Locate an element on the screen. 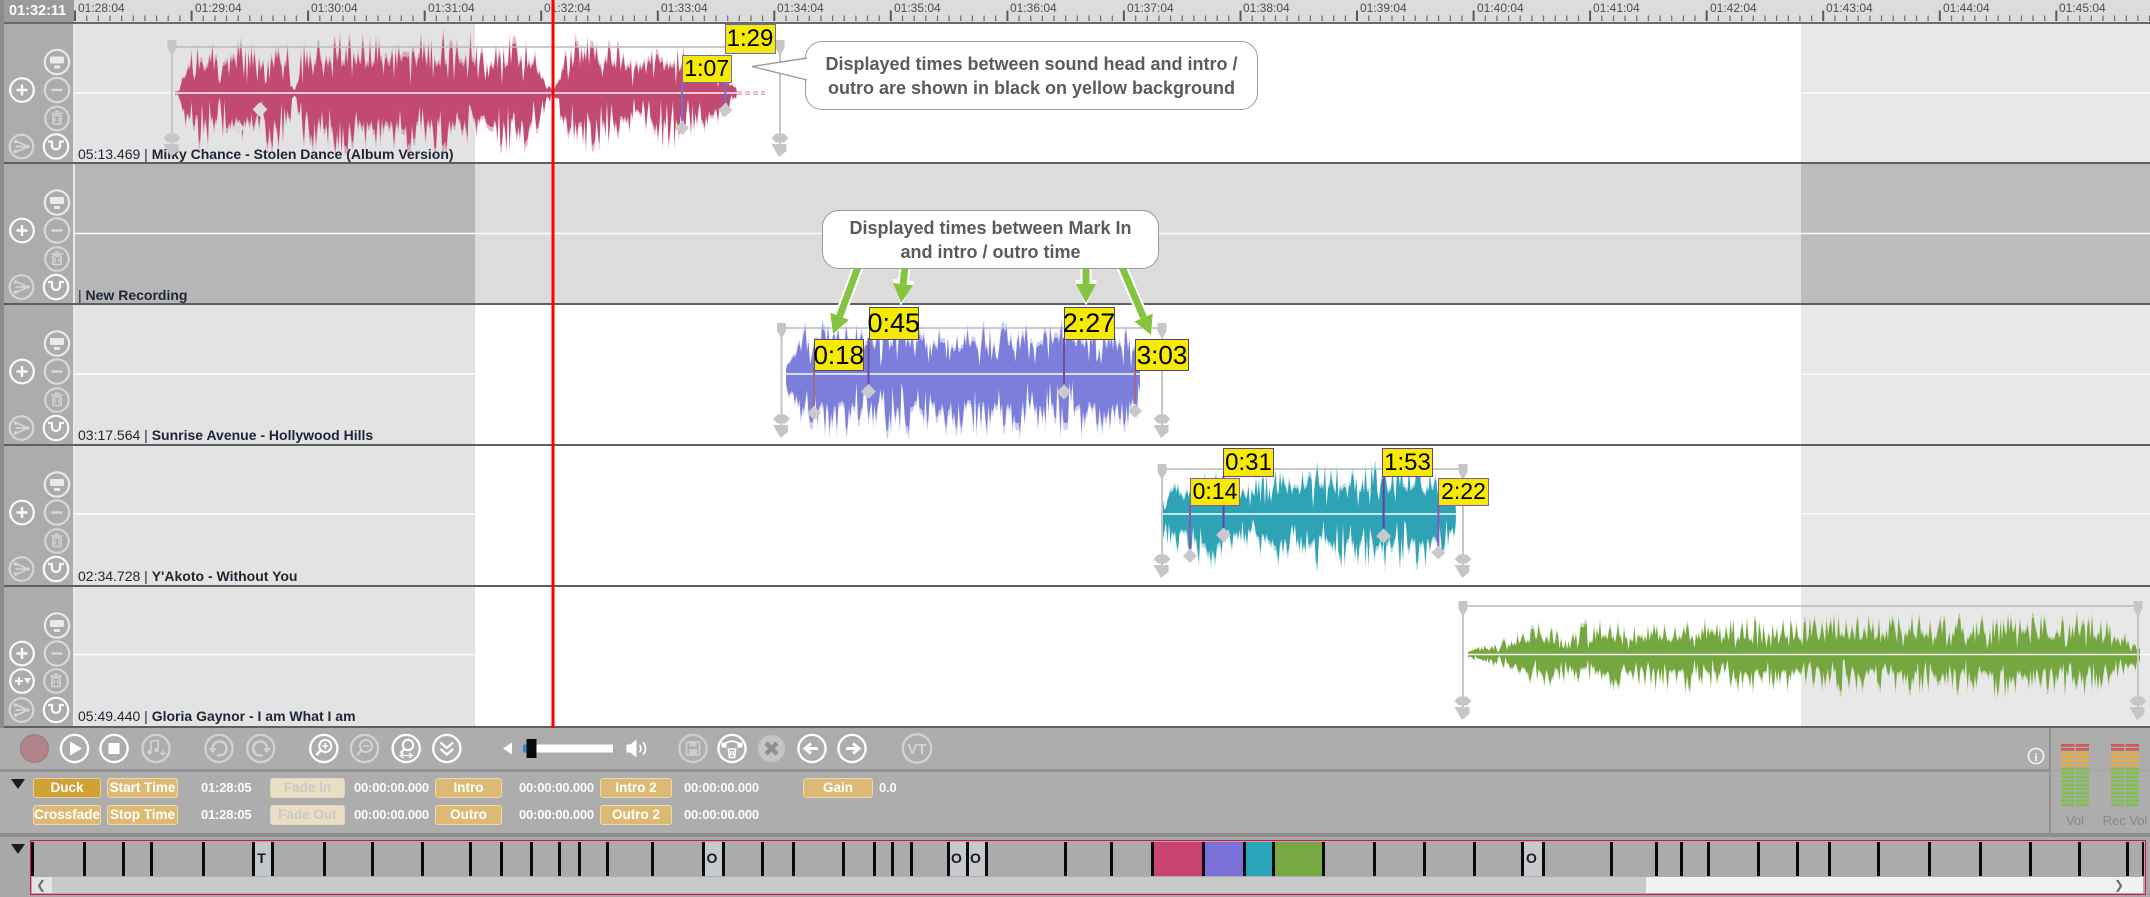  svg-text: i is located at coordinates (2036, 757).